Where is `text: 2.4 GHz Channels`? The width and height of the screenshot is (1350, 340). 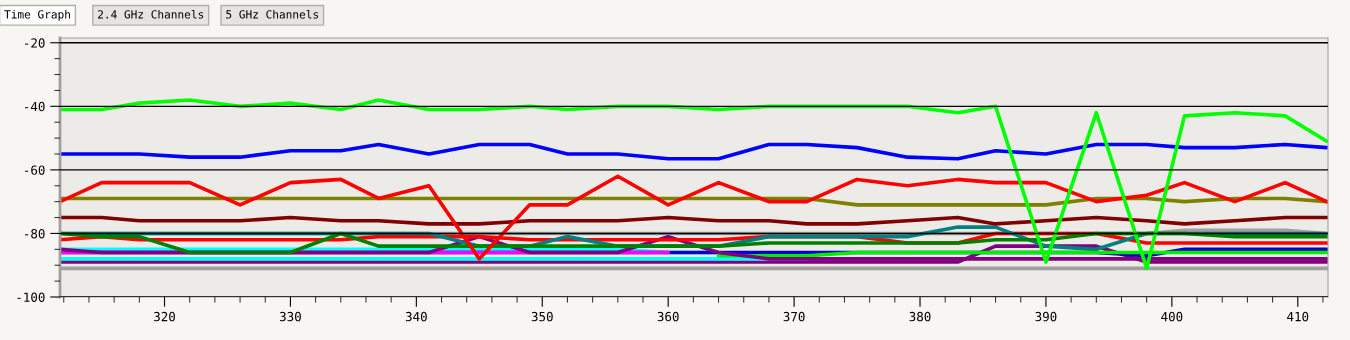 text: 2.4 GHz Channels is located at coordinates (151, 14).